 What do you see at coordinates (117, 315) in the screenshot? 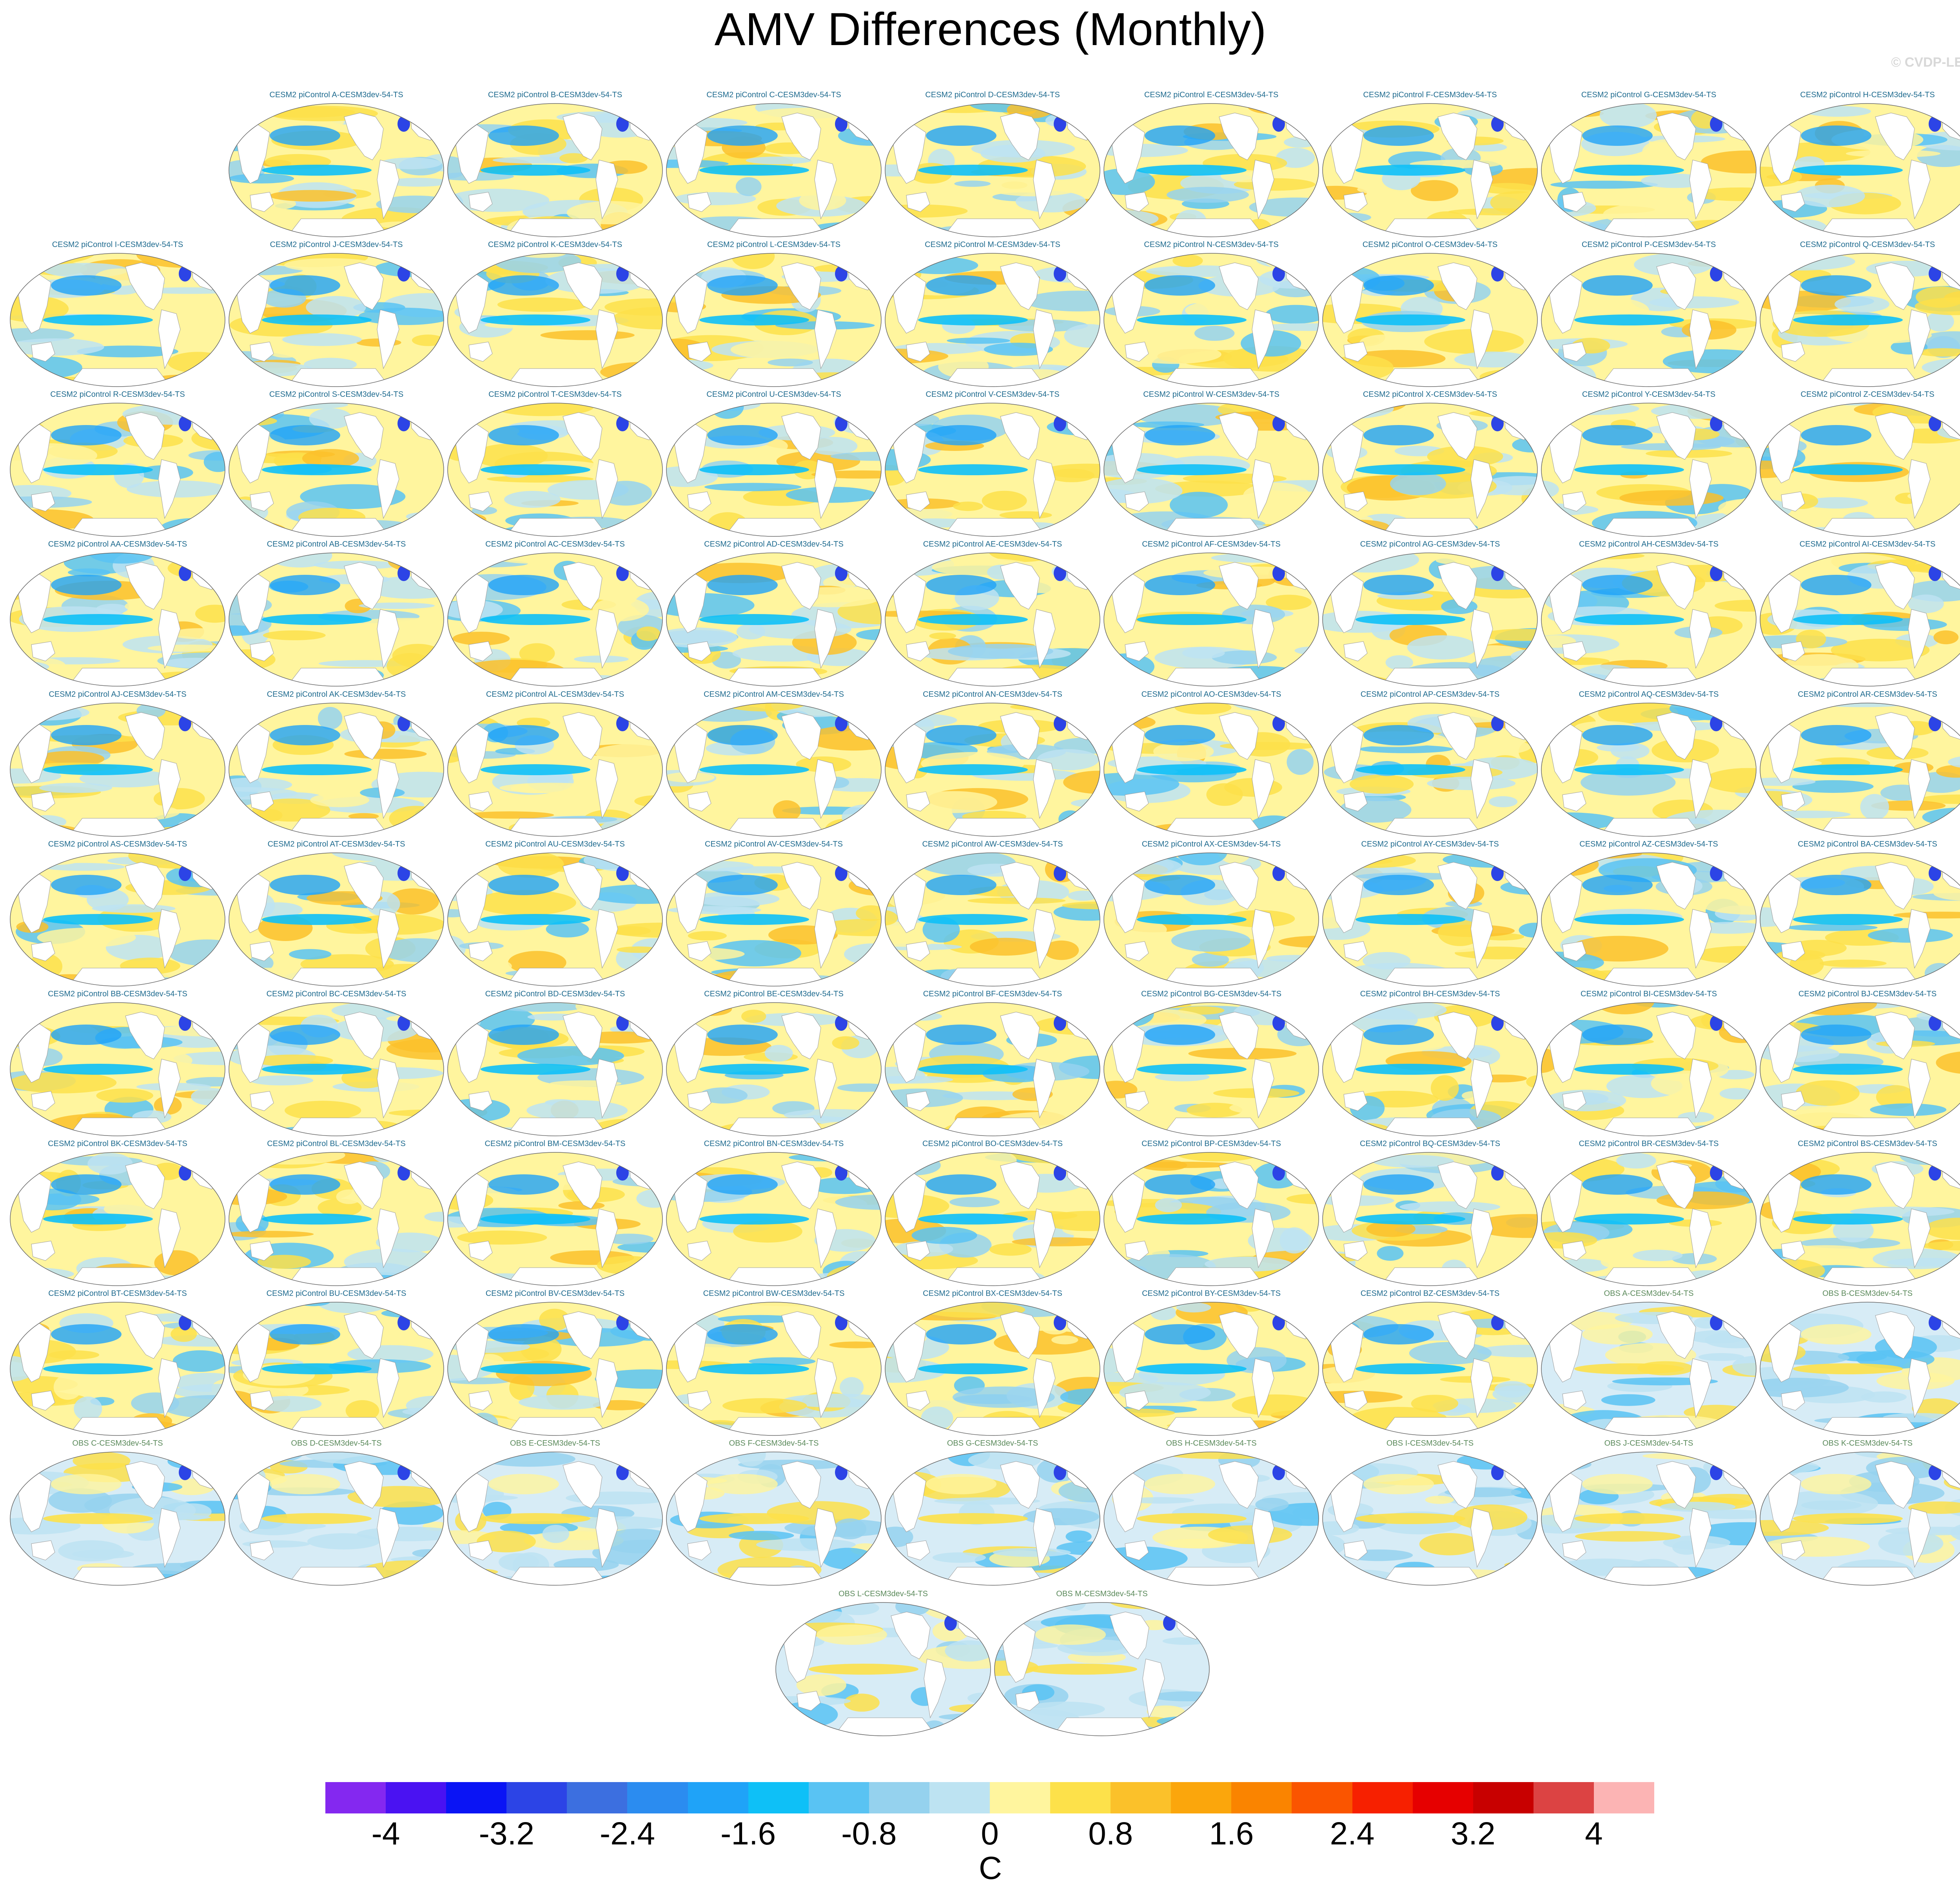
I see `map-panel: CESM2 piControl I-CESM3dev-54-TS` at bounding box center [117, 315].